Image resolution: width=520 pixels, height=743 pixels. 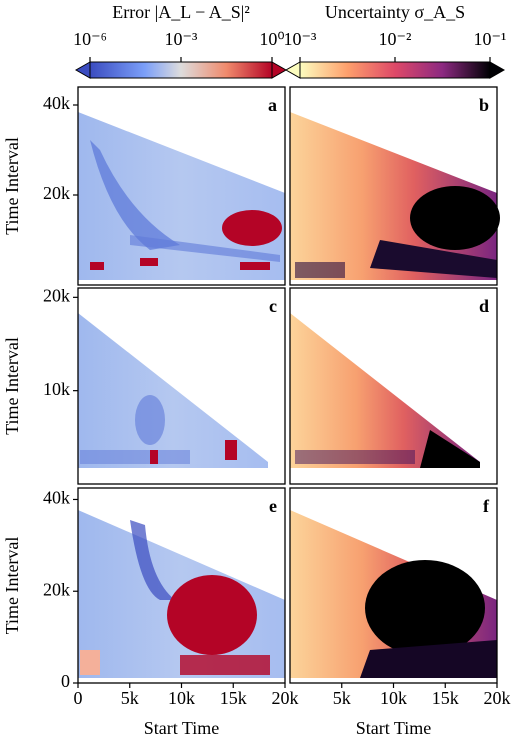 I want to click on panel-label: e, so click(x=273, y=506).